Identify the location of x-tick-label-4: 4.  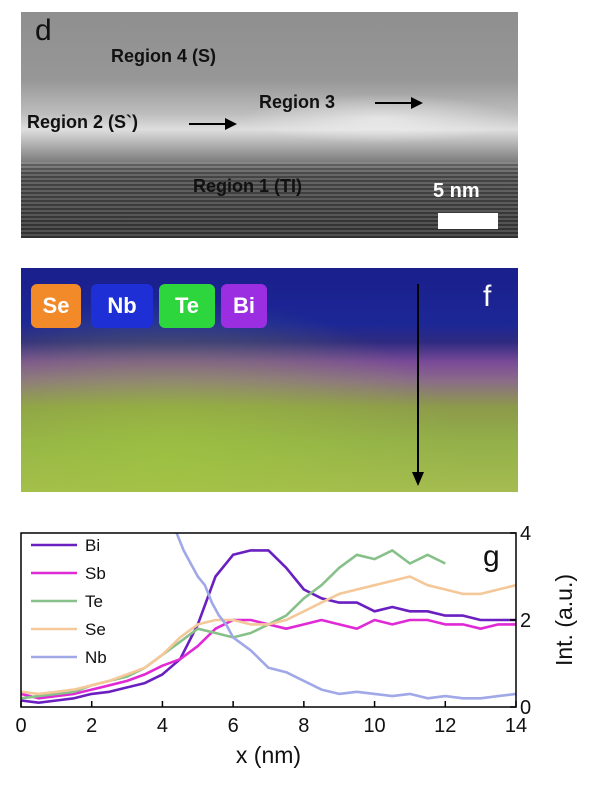
(162, 726).